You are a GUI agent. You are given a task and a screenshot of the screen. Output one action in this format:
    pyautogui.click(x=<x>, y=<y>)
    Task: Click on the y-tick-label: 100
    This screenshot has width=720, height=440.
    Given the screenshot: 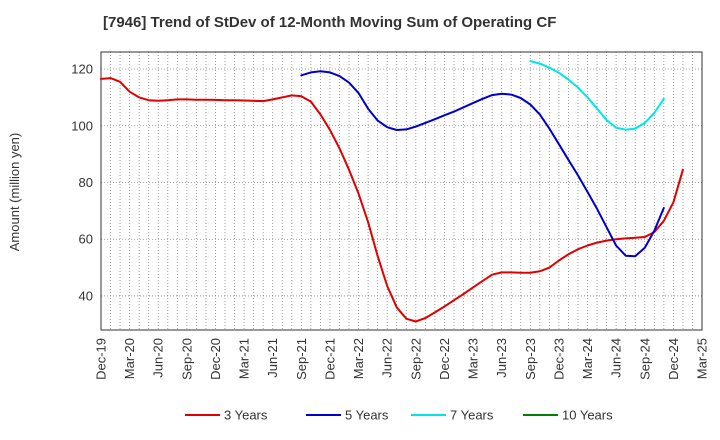 What is the action you would take?
    pyautogui.click(x=82, y=125)
    